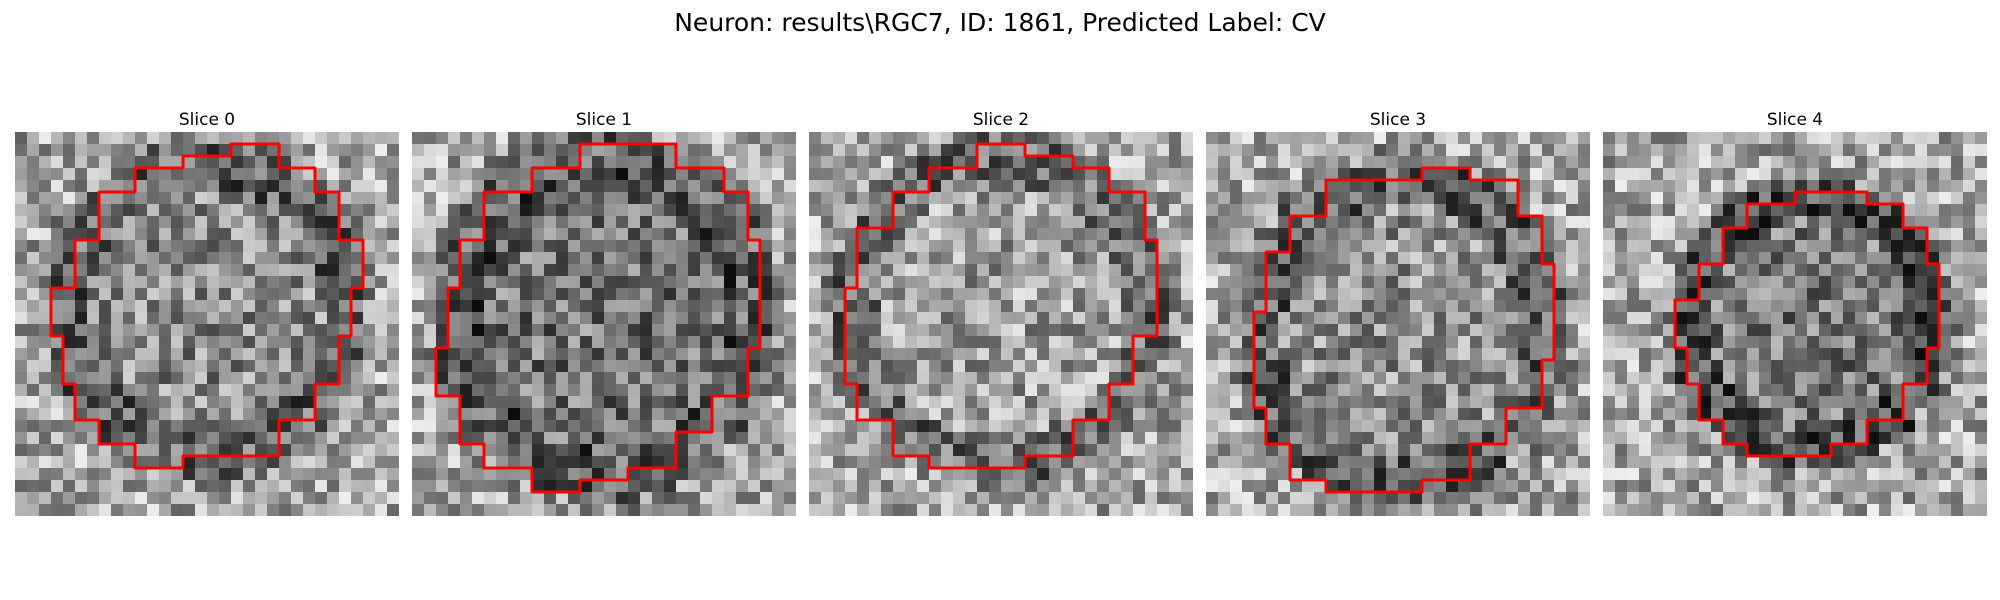 The image size is (2000, 600). Describe the element at coordinates (1398, 120) in the screenshot. I see `panel-title: Slice 3` at that location.